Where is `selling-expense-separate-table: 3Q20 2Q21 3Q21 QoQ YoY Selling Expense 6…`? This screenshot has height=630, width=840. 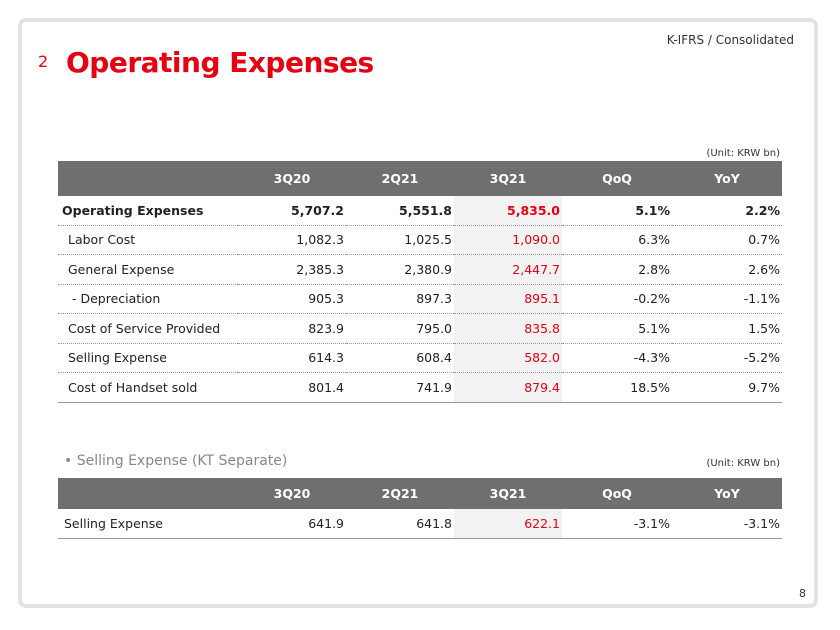
selling-expense-separate-table: 3Q20 2Q21 3Q21 QoQ YoY Selling Expense 6… is located at coordinates (420, 508).